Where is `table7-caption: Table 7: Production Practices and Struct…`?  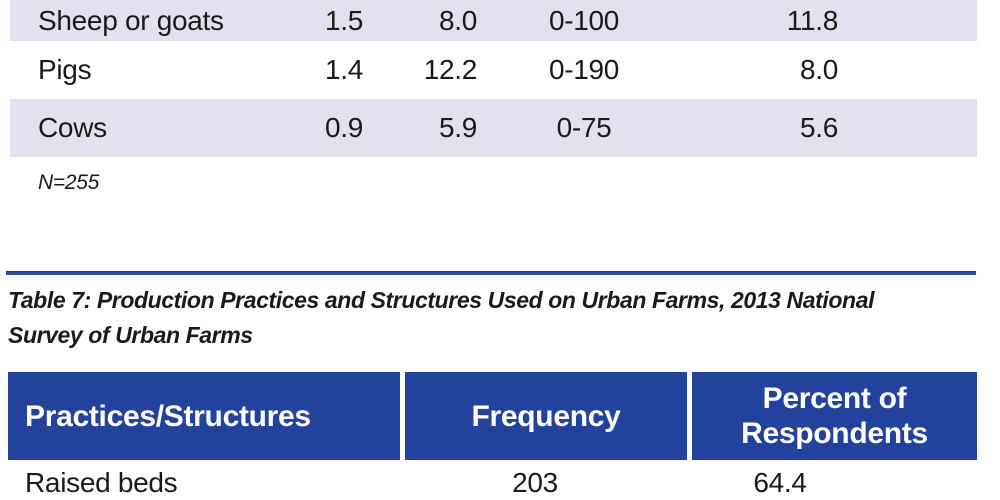
table7-caption: Table 7: Production Practices and Struct… is located at coordinates (500, 318).